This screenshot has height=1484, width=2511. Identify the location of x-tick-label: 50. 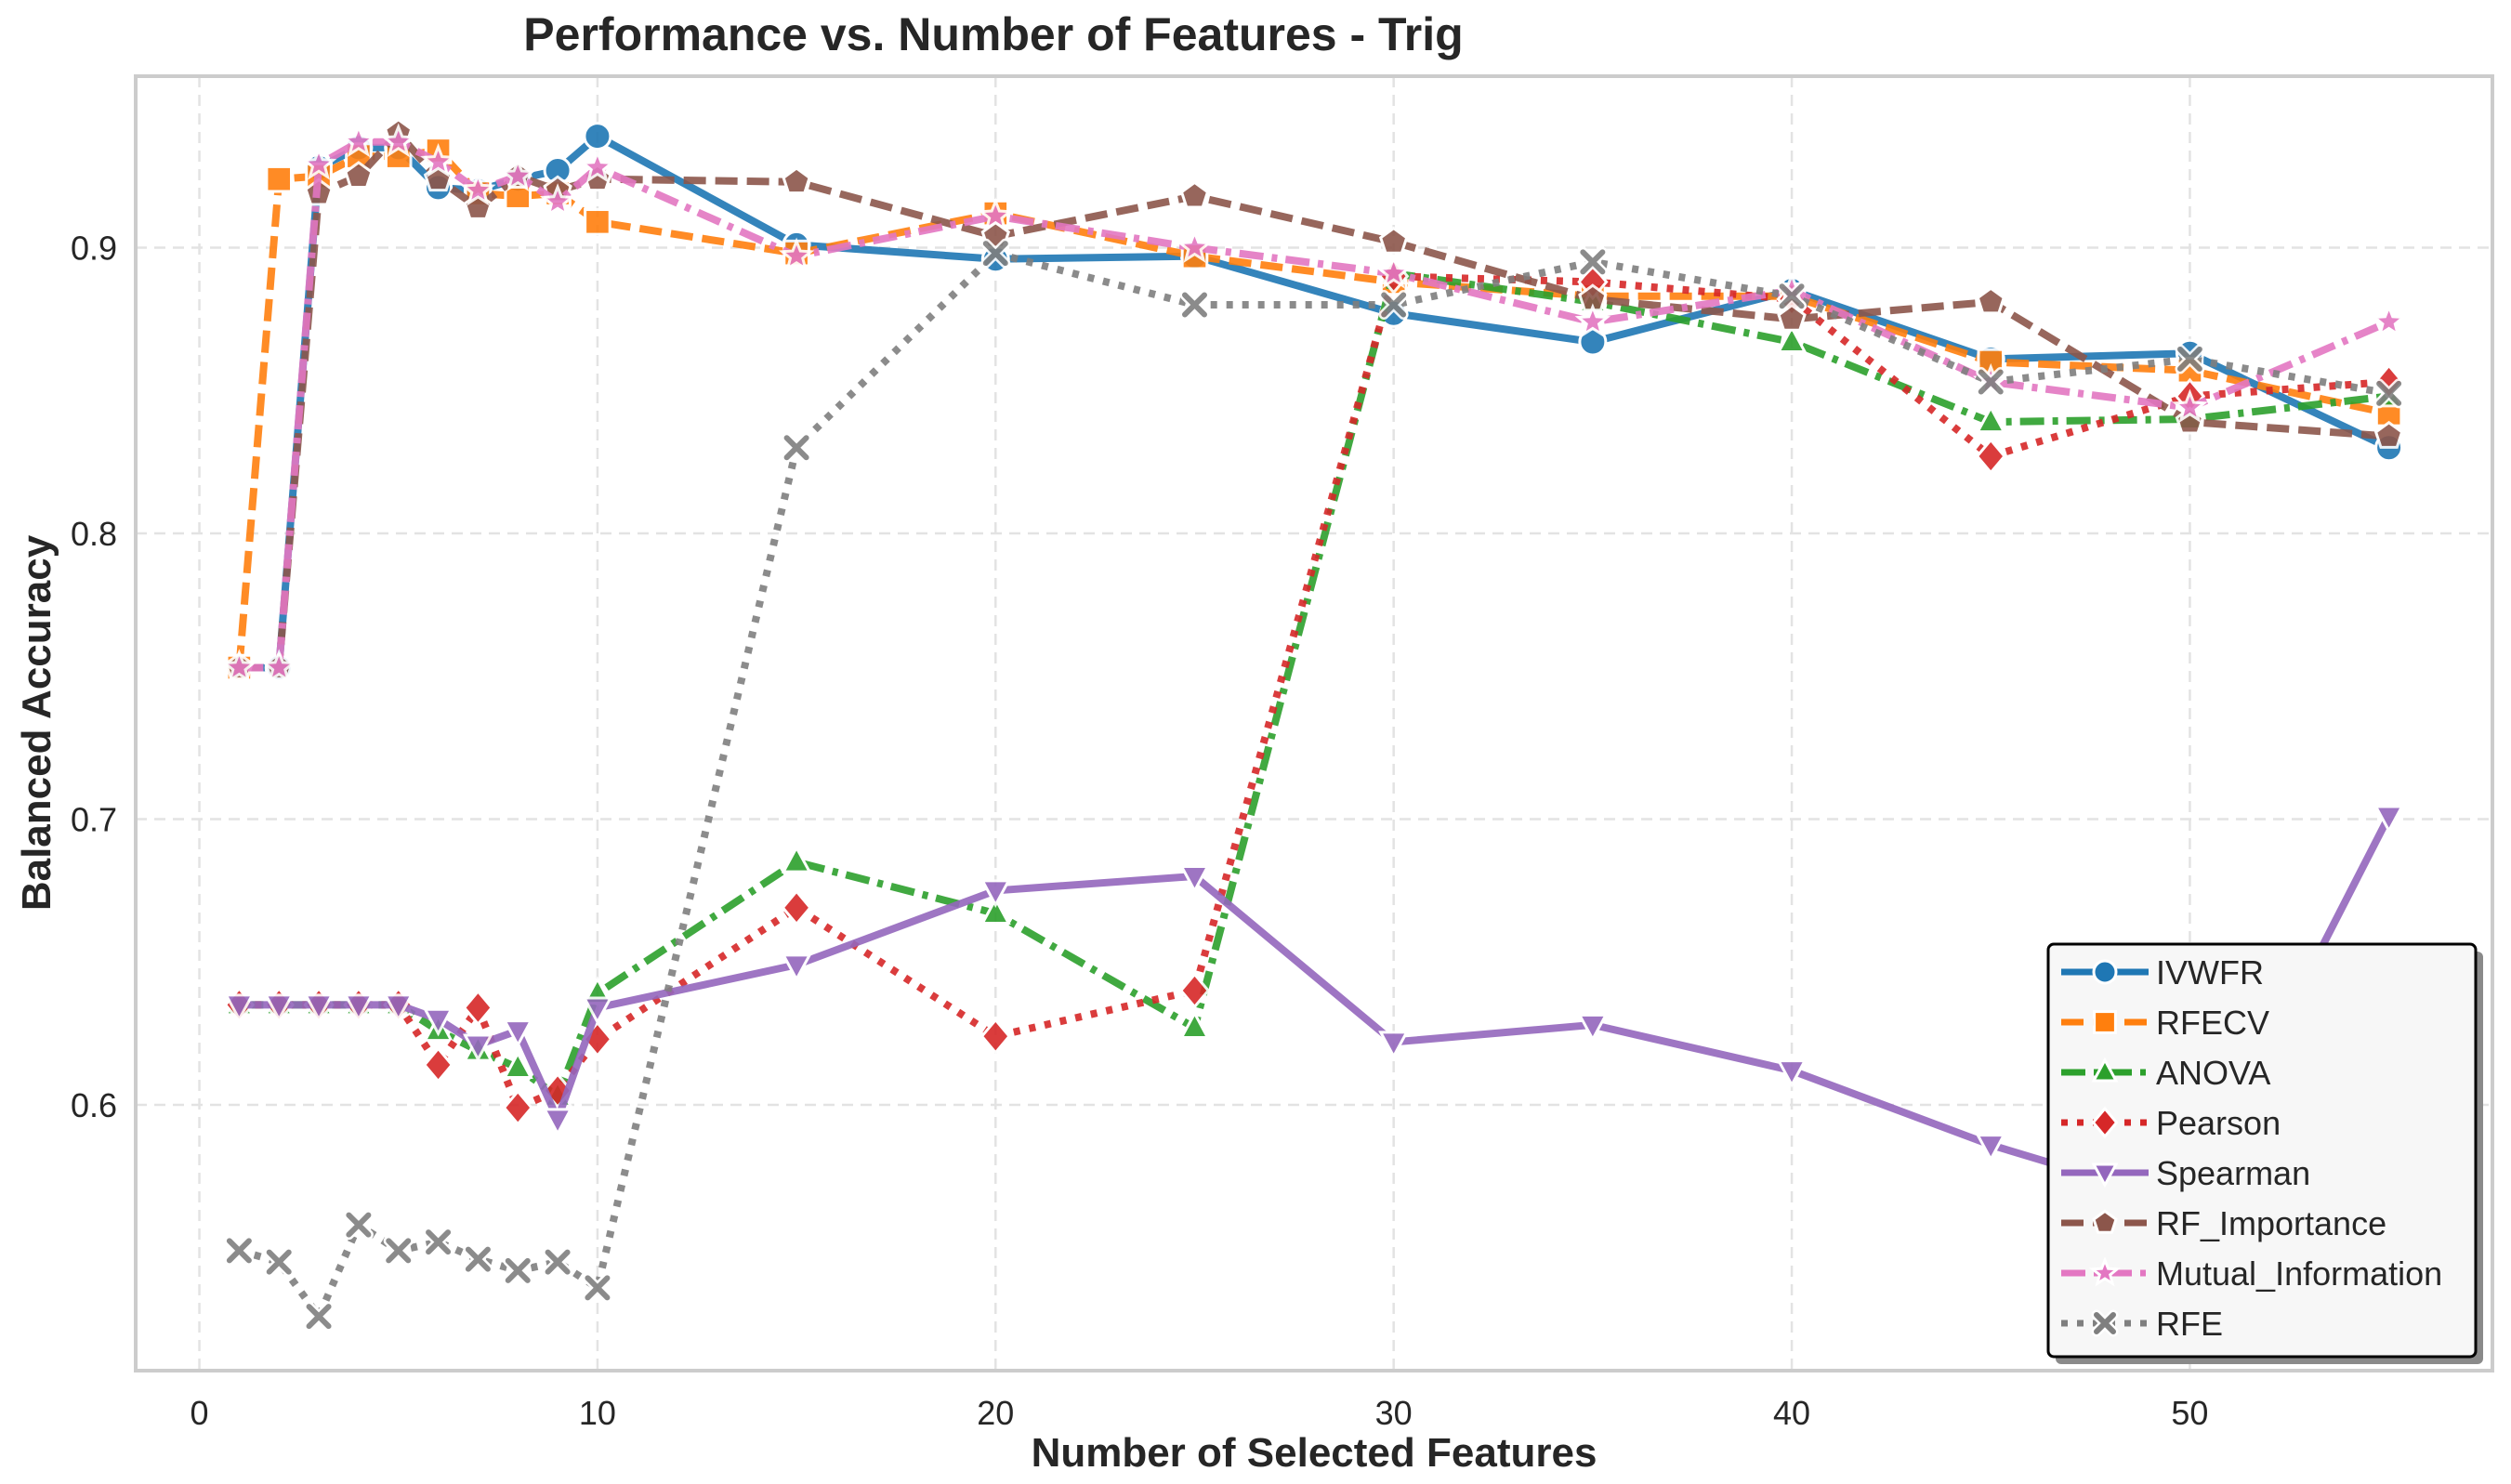
(2189, 1413).